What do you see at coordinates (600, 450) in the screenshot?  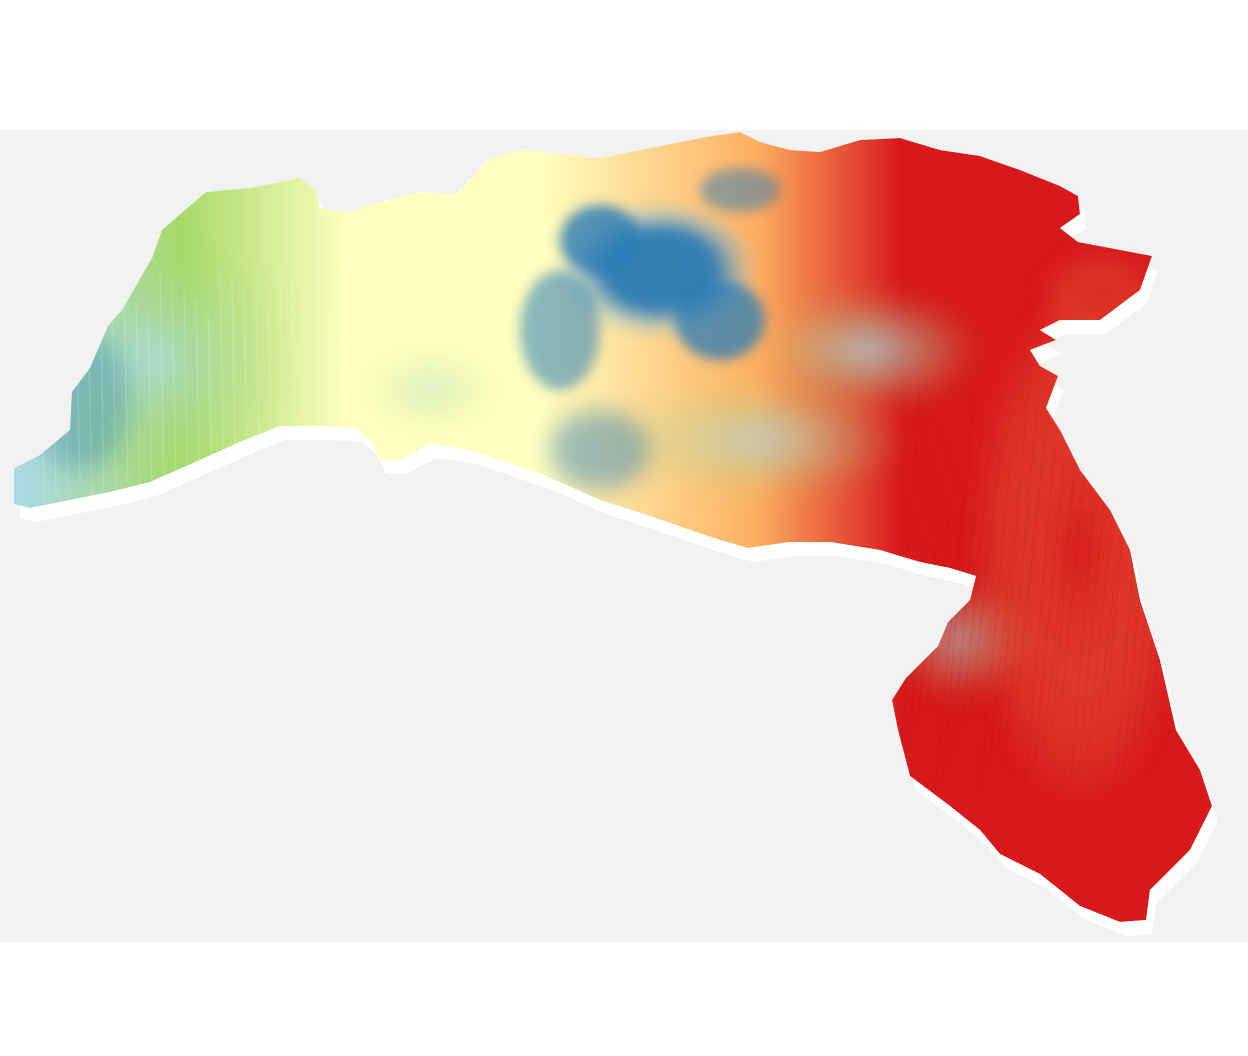 I see `southern-peak` at bounding box center [600, 450].